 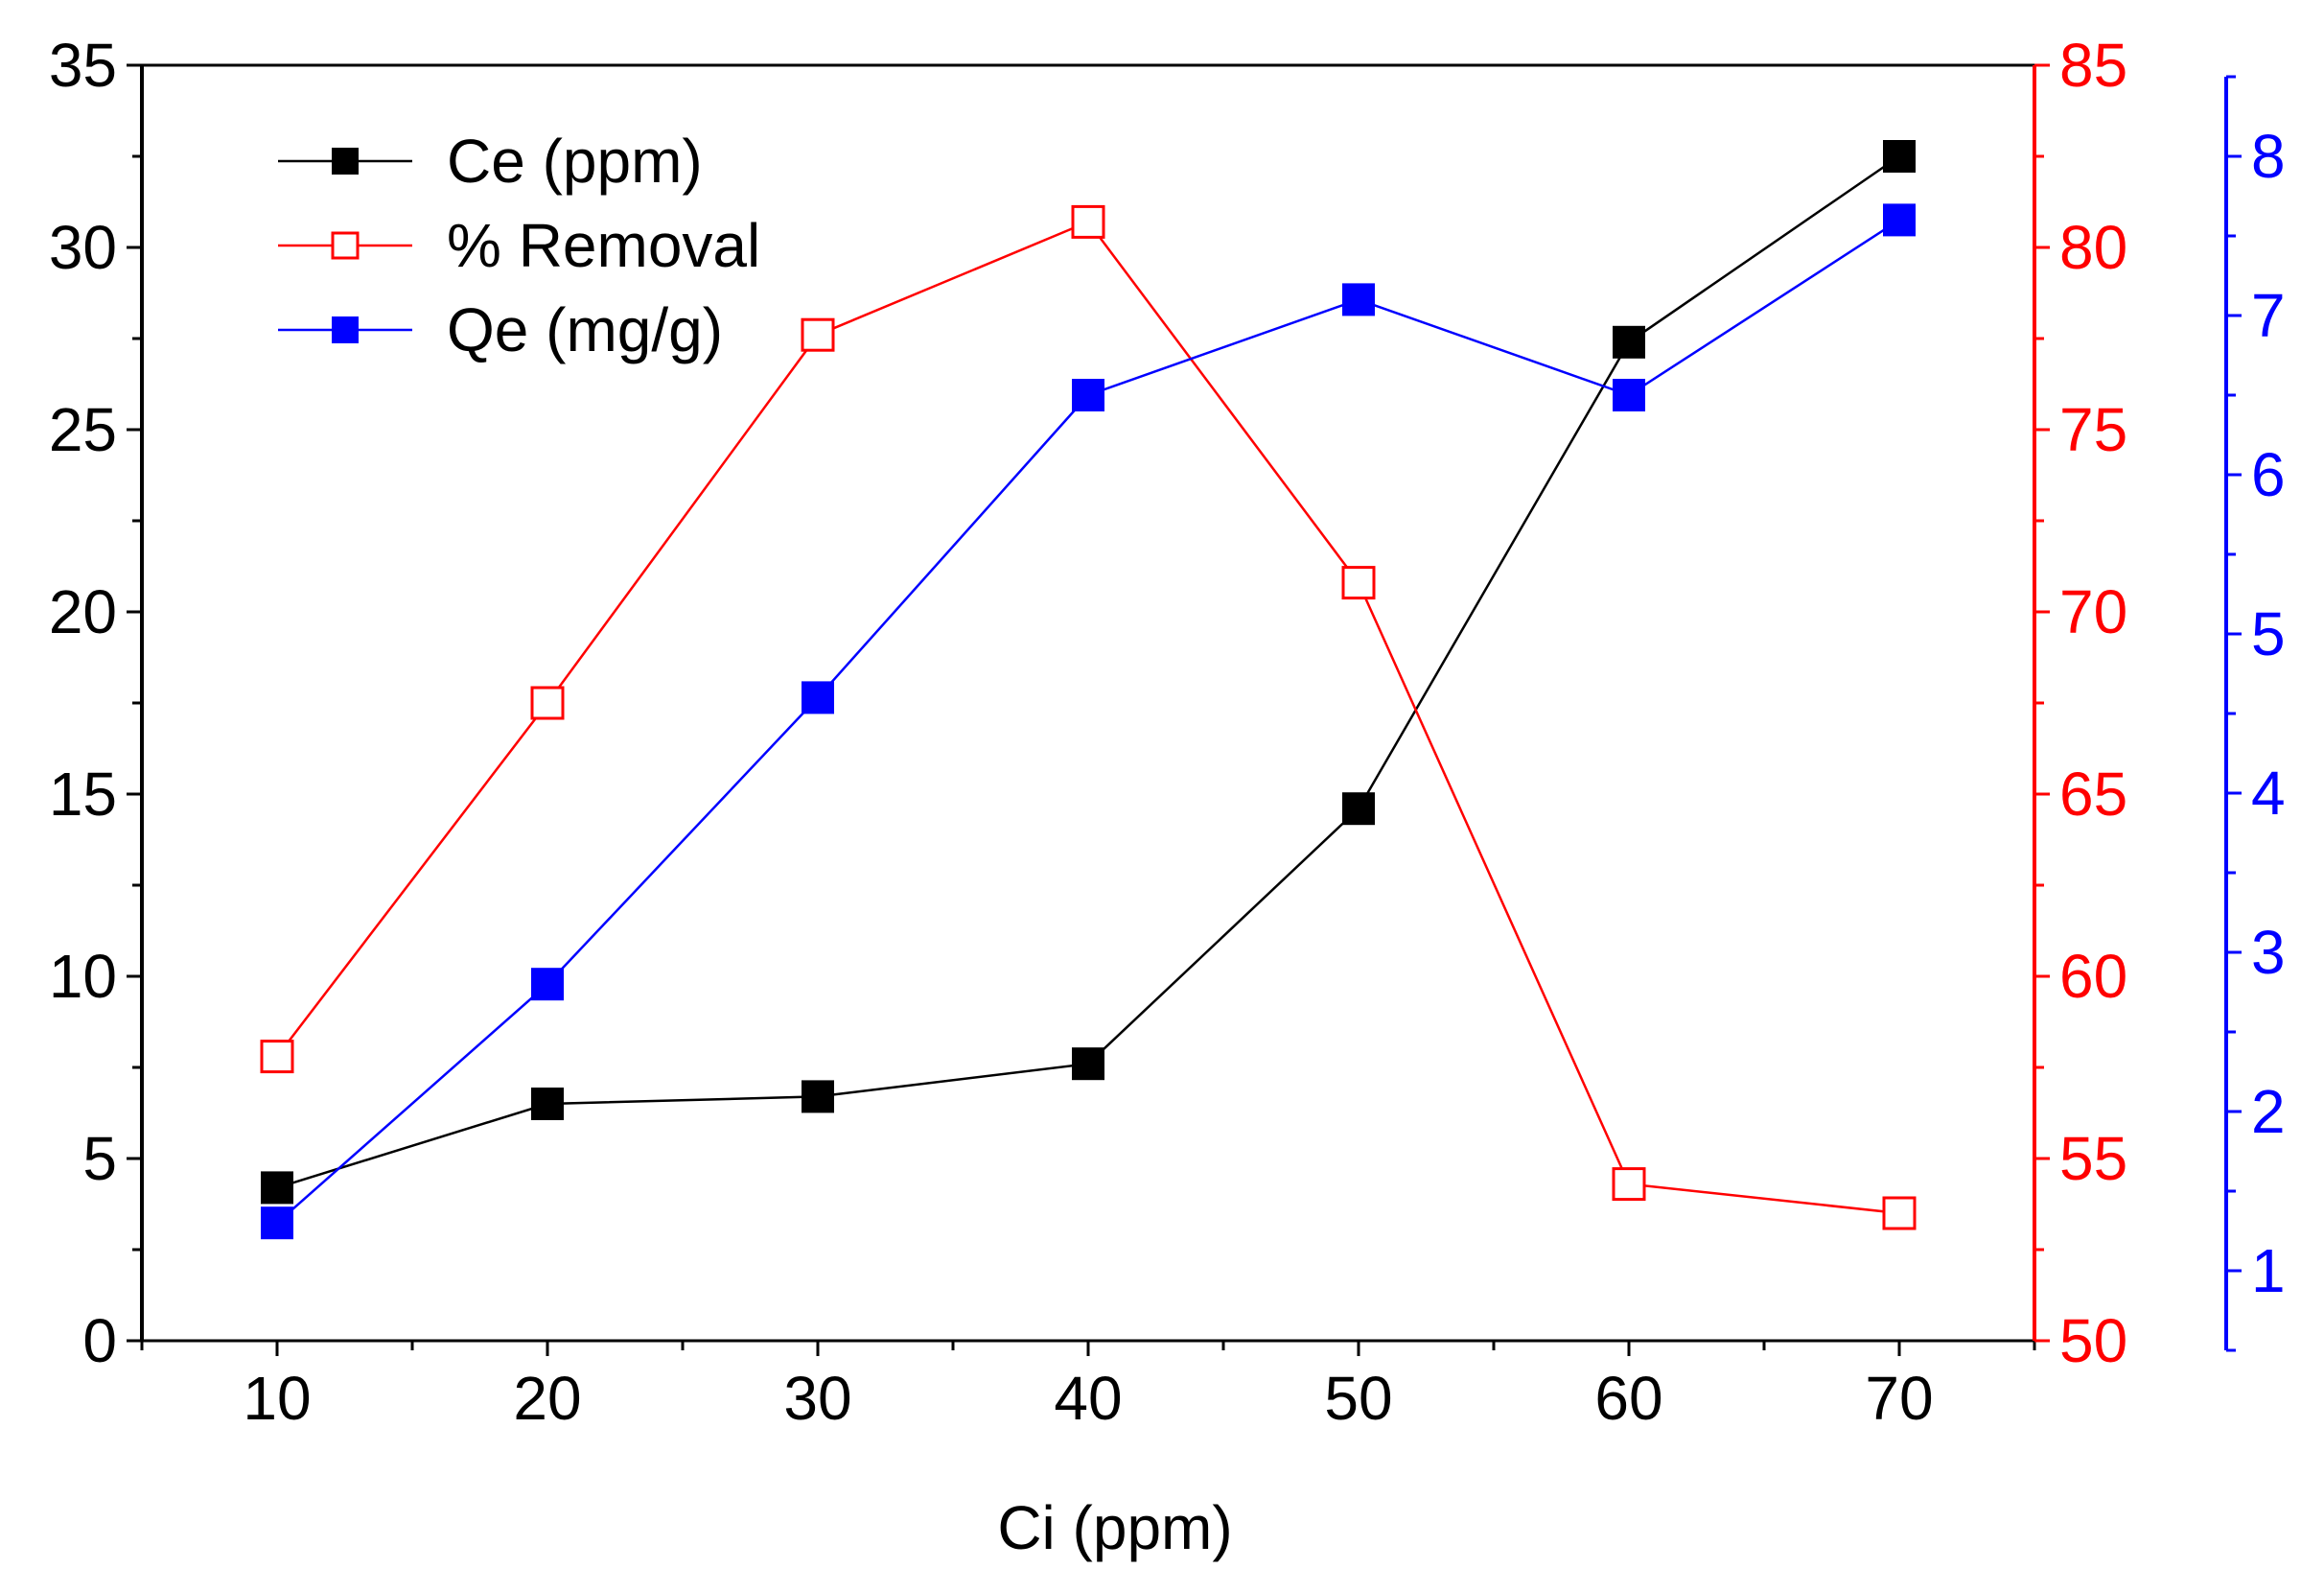 I want to click on right1-tick-label: 75, so click(x=2093, y=429).